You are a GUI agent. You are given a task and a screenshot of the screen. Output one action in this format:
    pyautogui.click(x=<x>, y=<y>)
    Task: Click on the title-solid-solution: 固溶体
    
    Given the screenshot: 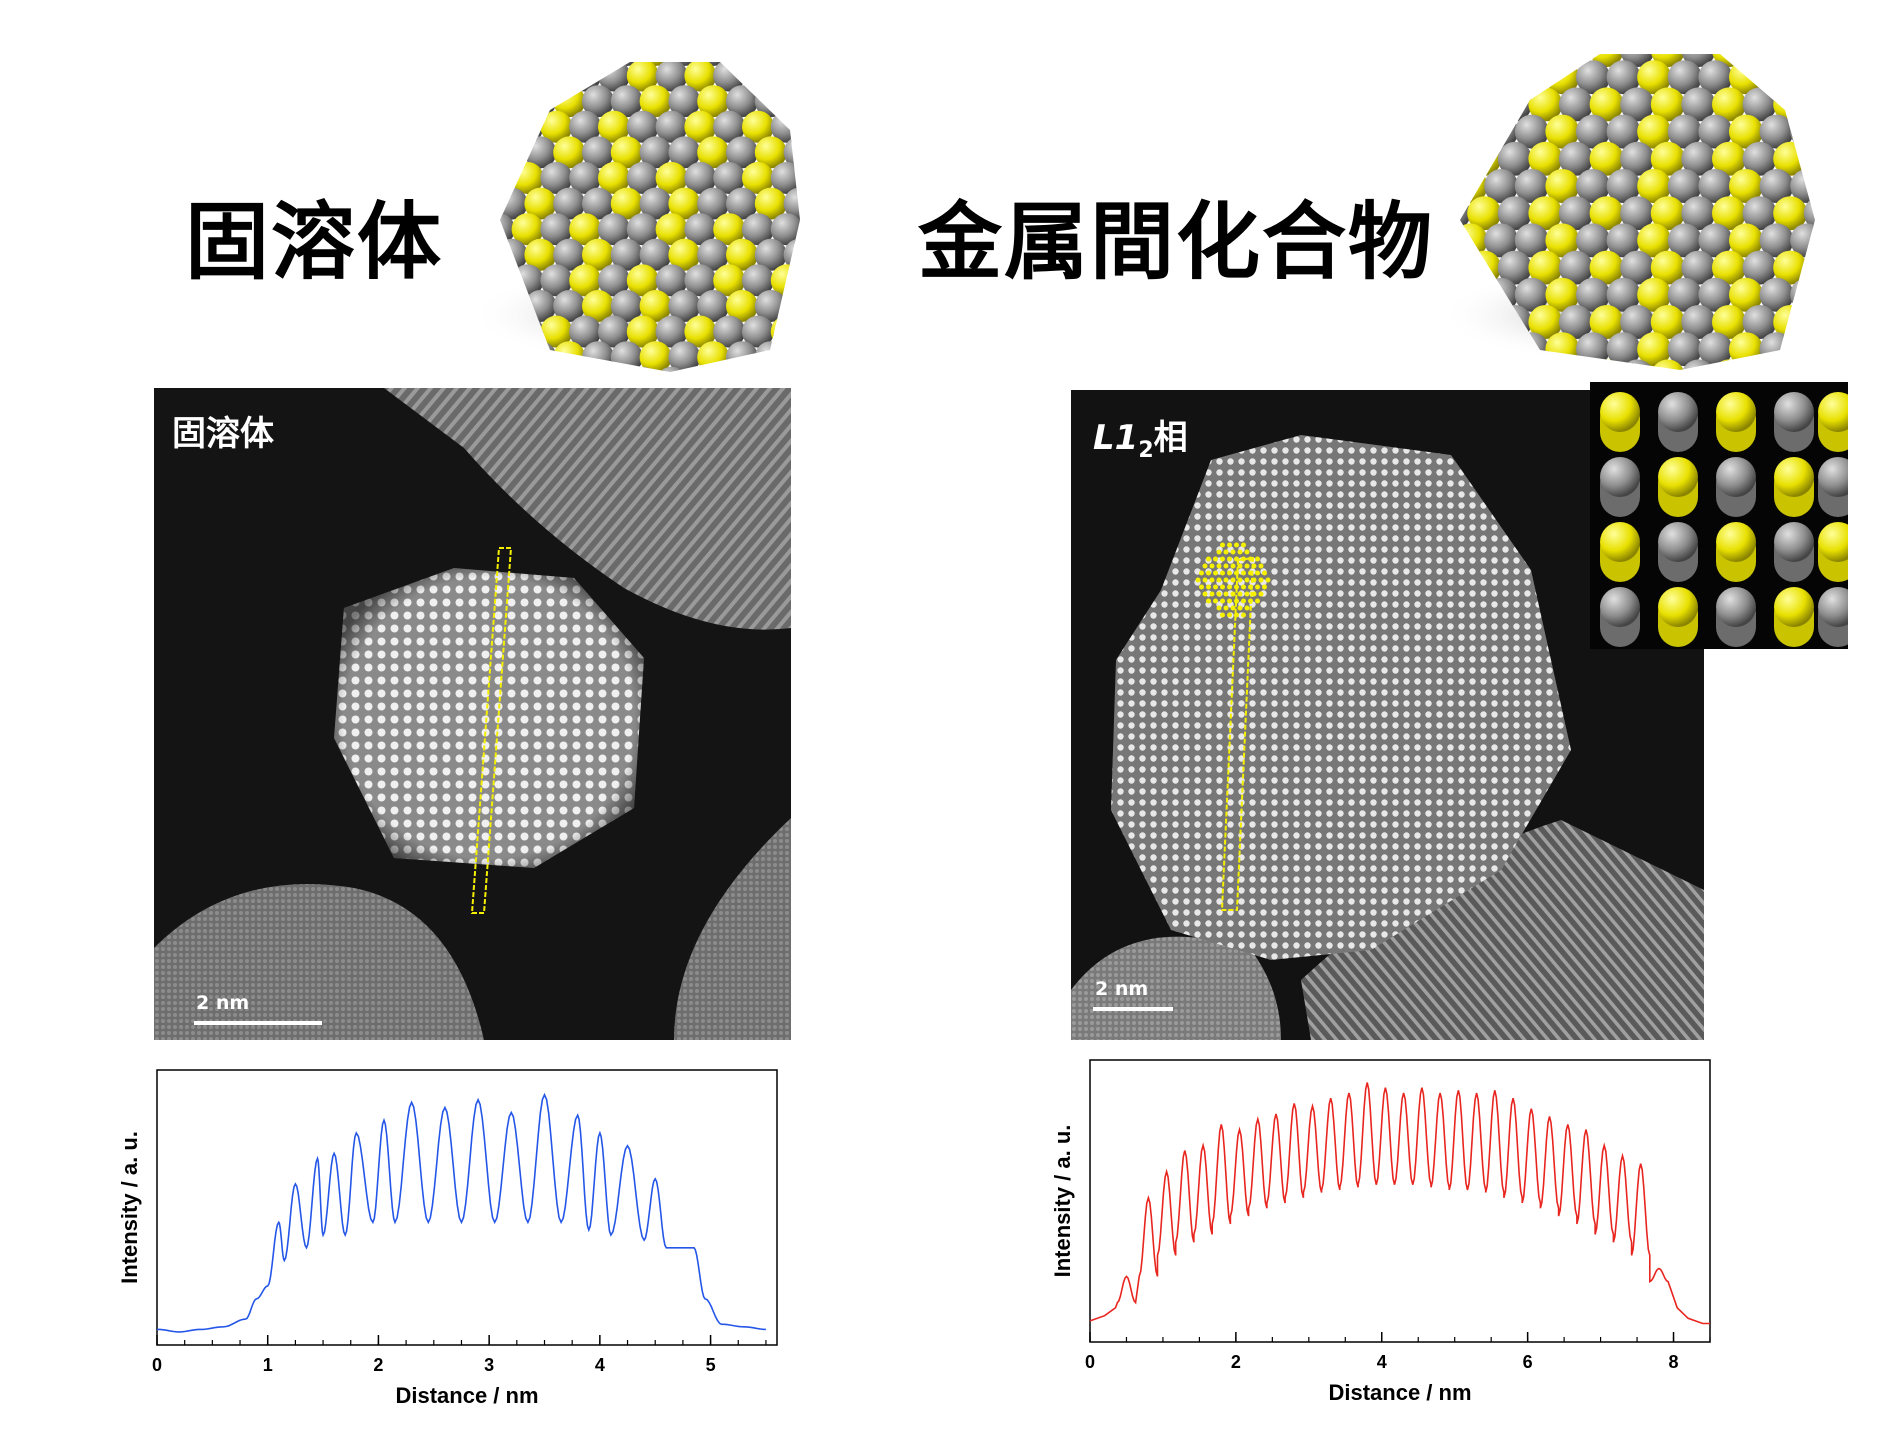 What is the action you would take?
    pyautogui.click(x=314, y=242)
    